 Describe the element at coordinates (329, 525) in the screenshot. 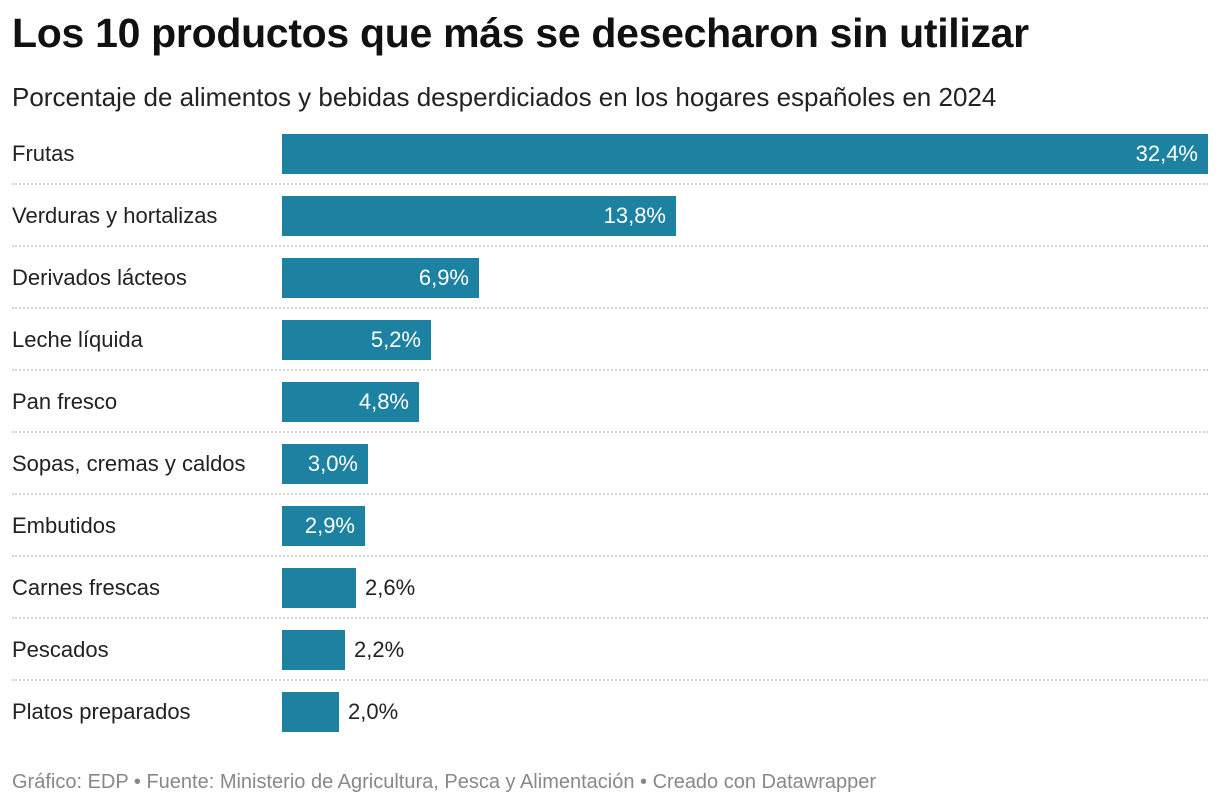

I see `value-label: 2,9%` at that location.